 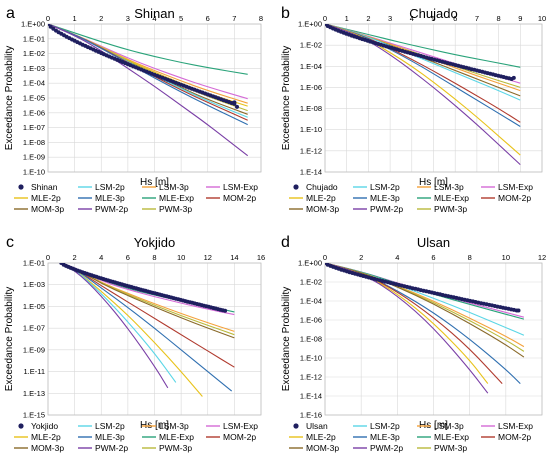 What do you see at coordinates (234, 257) in the screenshot?
I see `x-tick-label: 14` at bounding box center [234, 257].